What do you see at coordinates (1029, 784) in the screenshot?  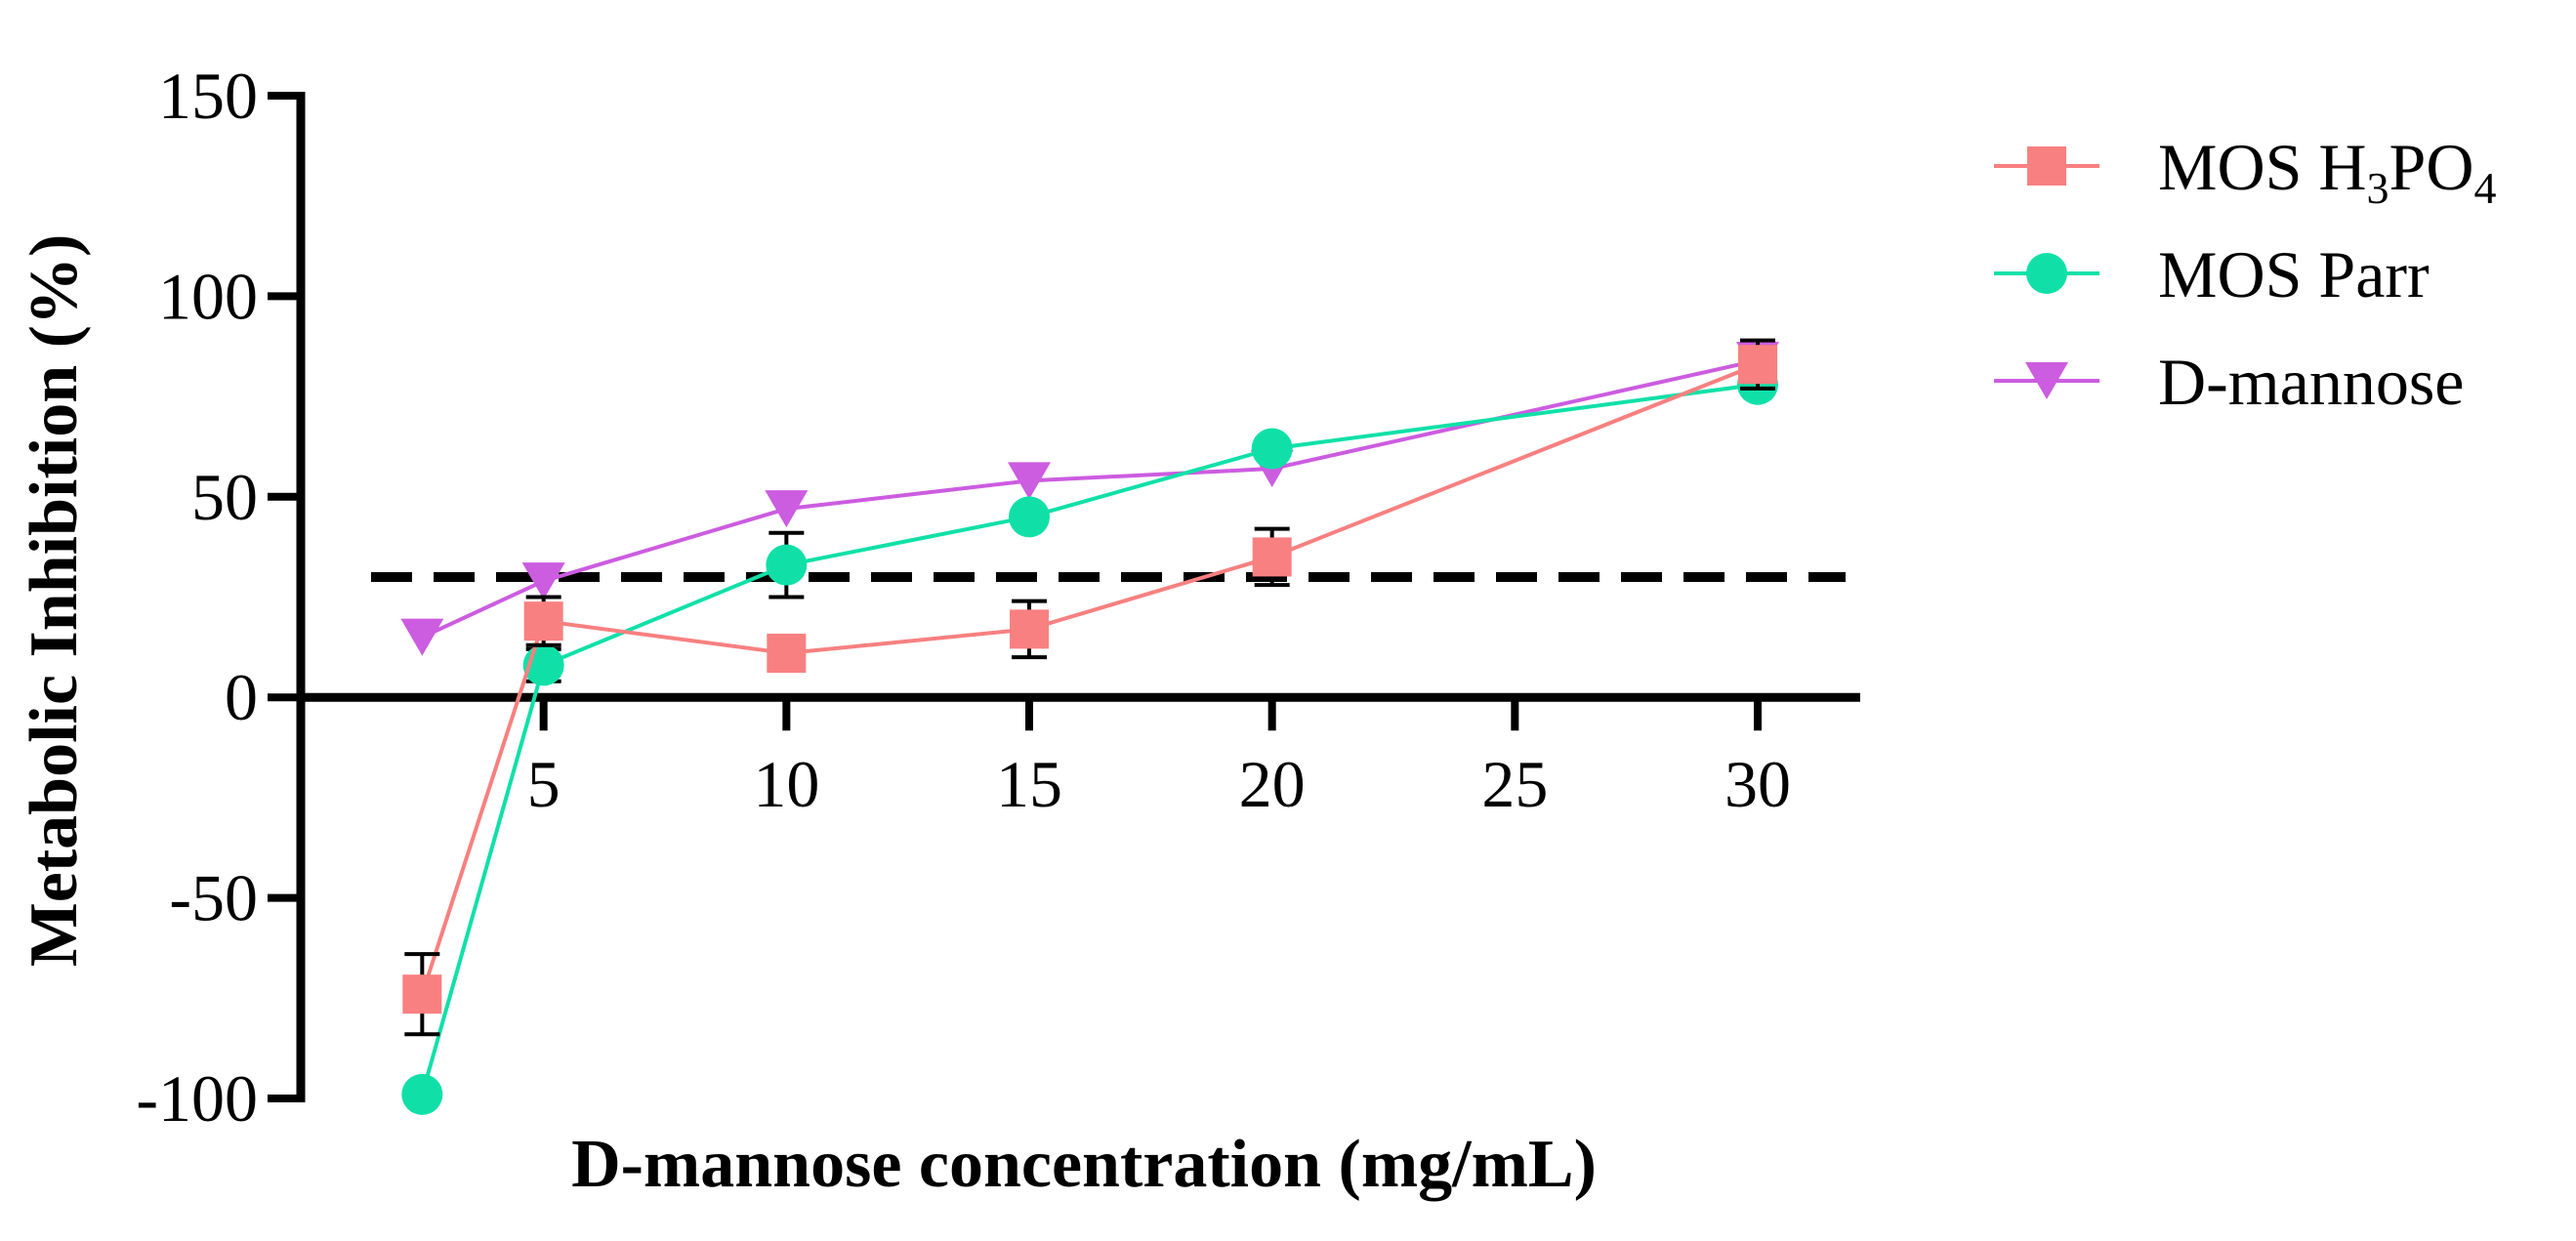 I see `x-tick-label: 15` at bounding box center [1029, 784].